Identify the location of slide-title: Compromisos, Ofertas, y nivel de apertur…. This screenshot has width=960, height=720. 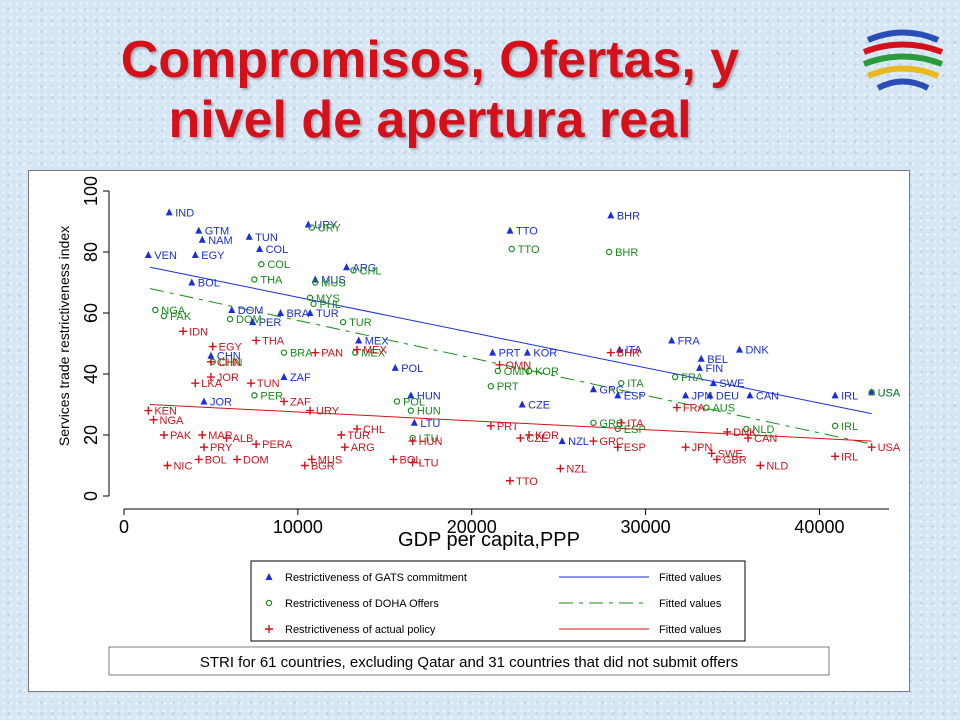
(430, 90).